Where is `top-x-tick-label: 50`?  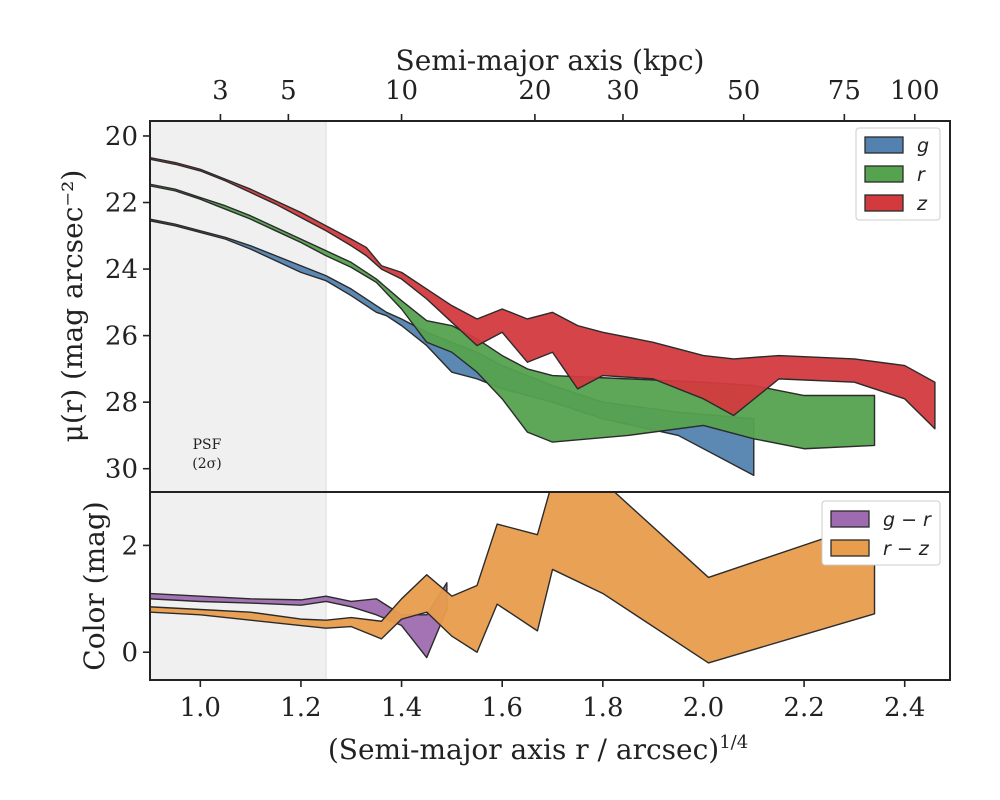 top-x-tick-label: 50 is located at coordinates (743, 91).